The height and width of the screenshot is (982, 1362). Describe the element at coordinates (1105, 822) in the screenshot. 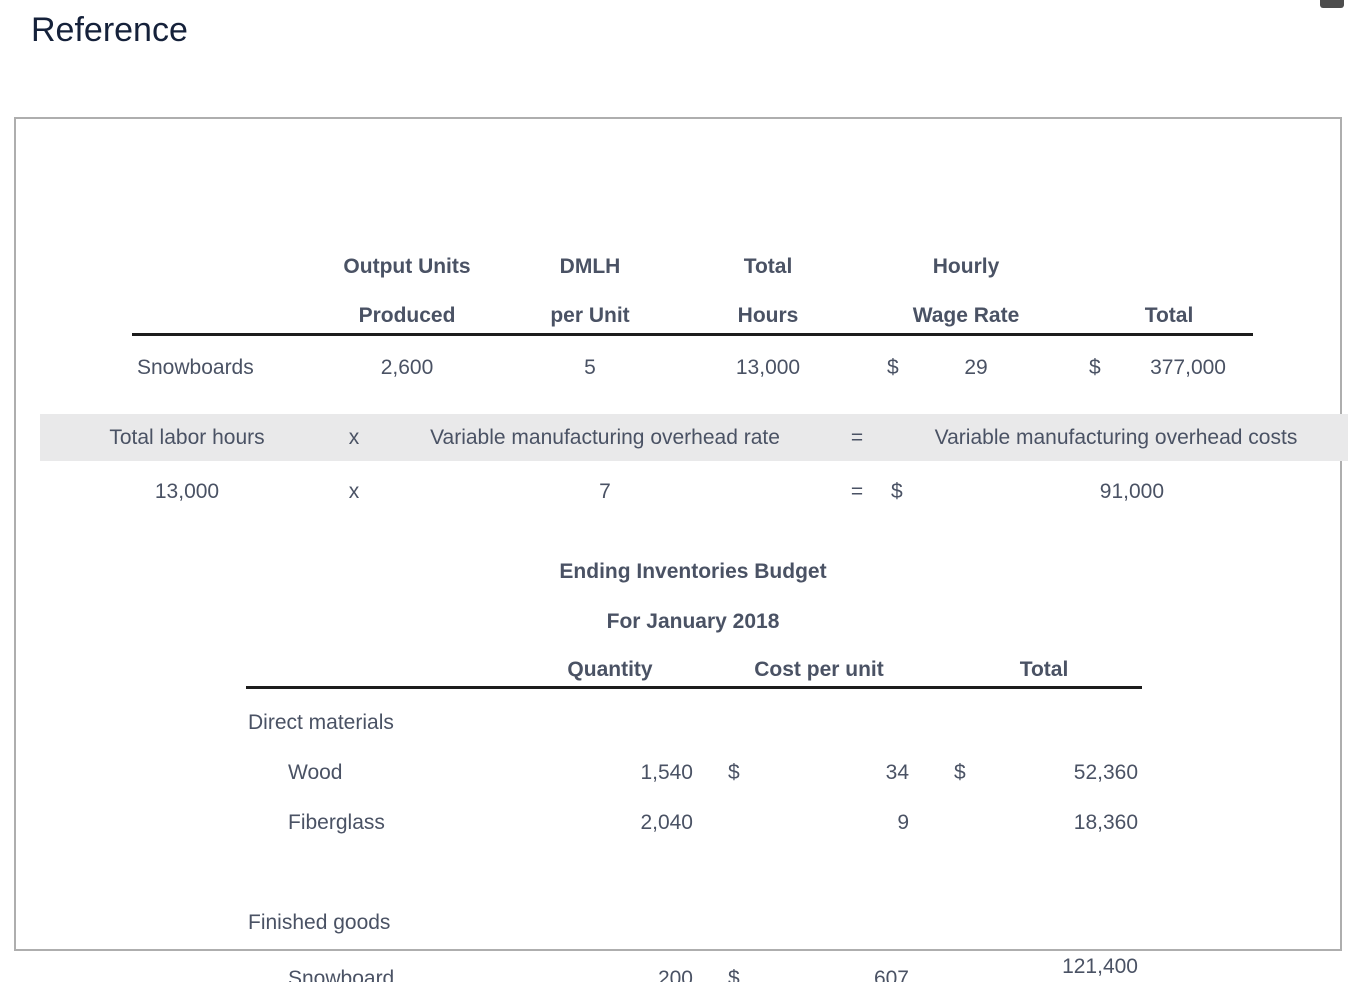

I see `cell-total: 18,360` at that location.